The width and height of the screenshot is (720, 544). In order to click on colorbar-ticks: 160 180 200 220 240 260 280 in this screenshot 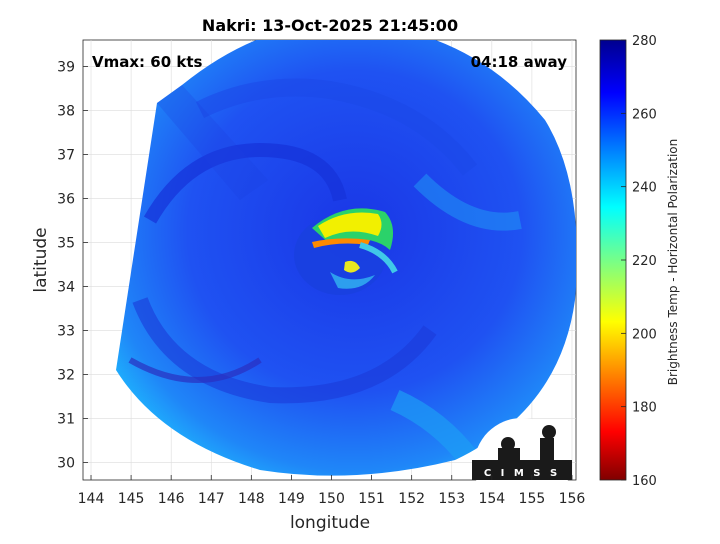, I will do `click(639, 261)`.